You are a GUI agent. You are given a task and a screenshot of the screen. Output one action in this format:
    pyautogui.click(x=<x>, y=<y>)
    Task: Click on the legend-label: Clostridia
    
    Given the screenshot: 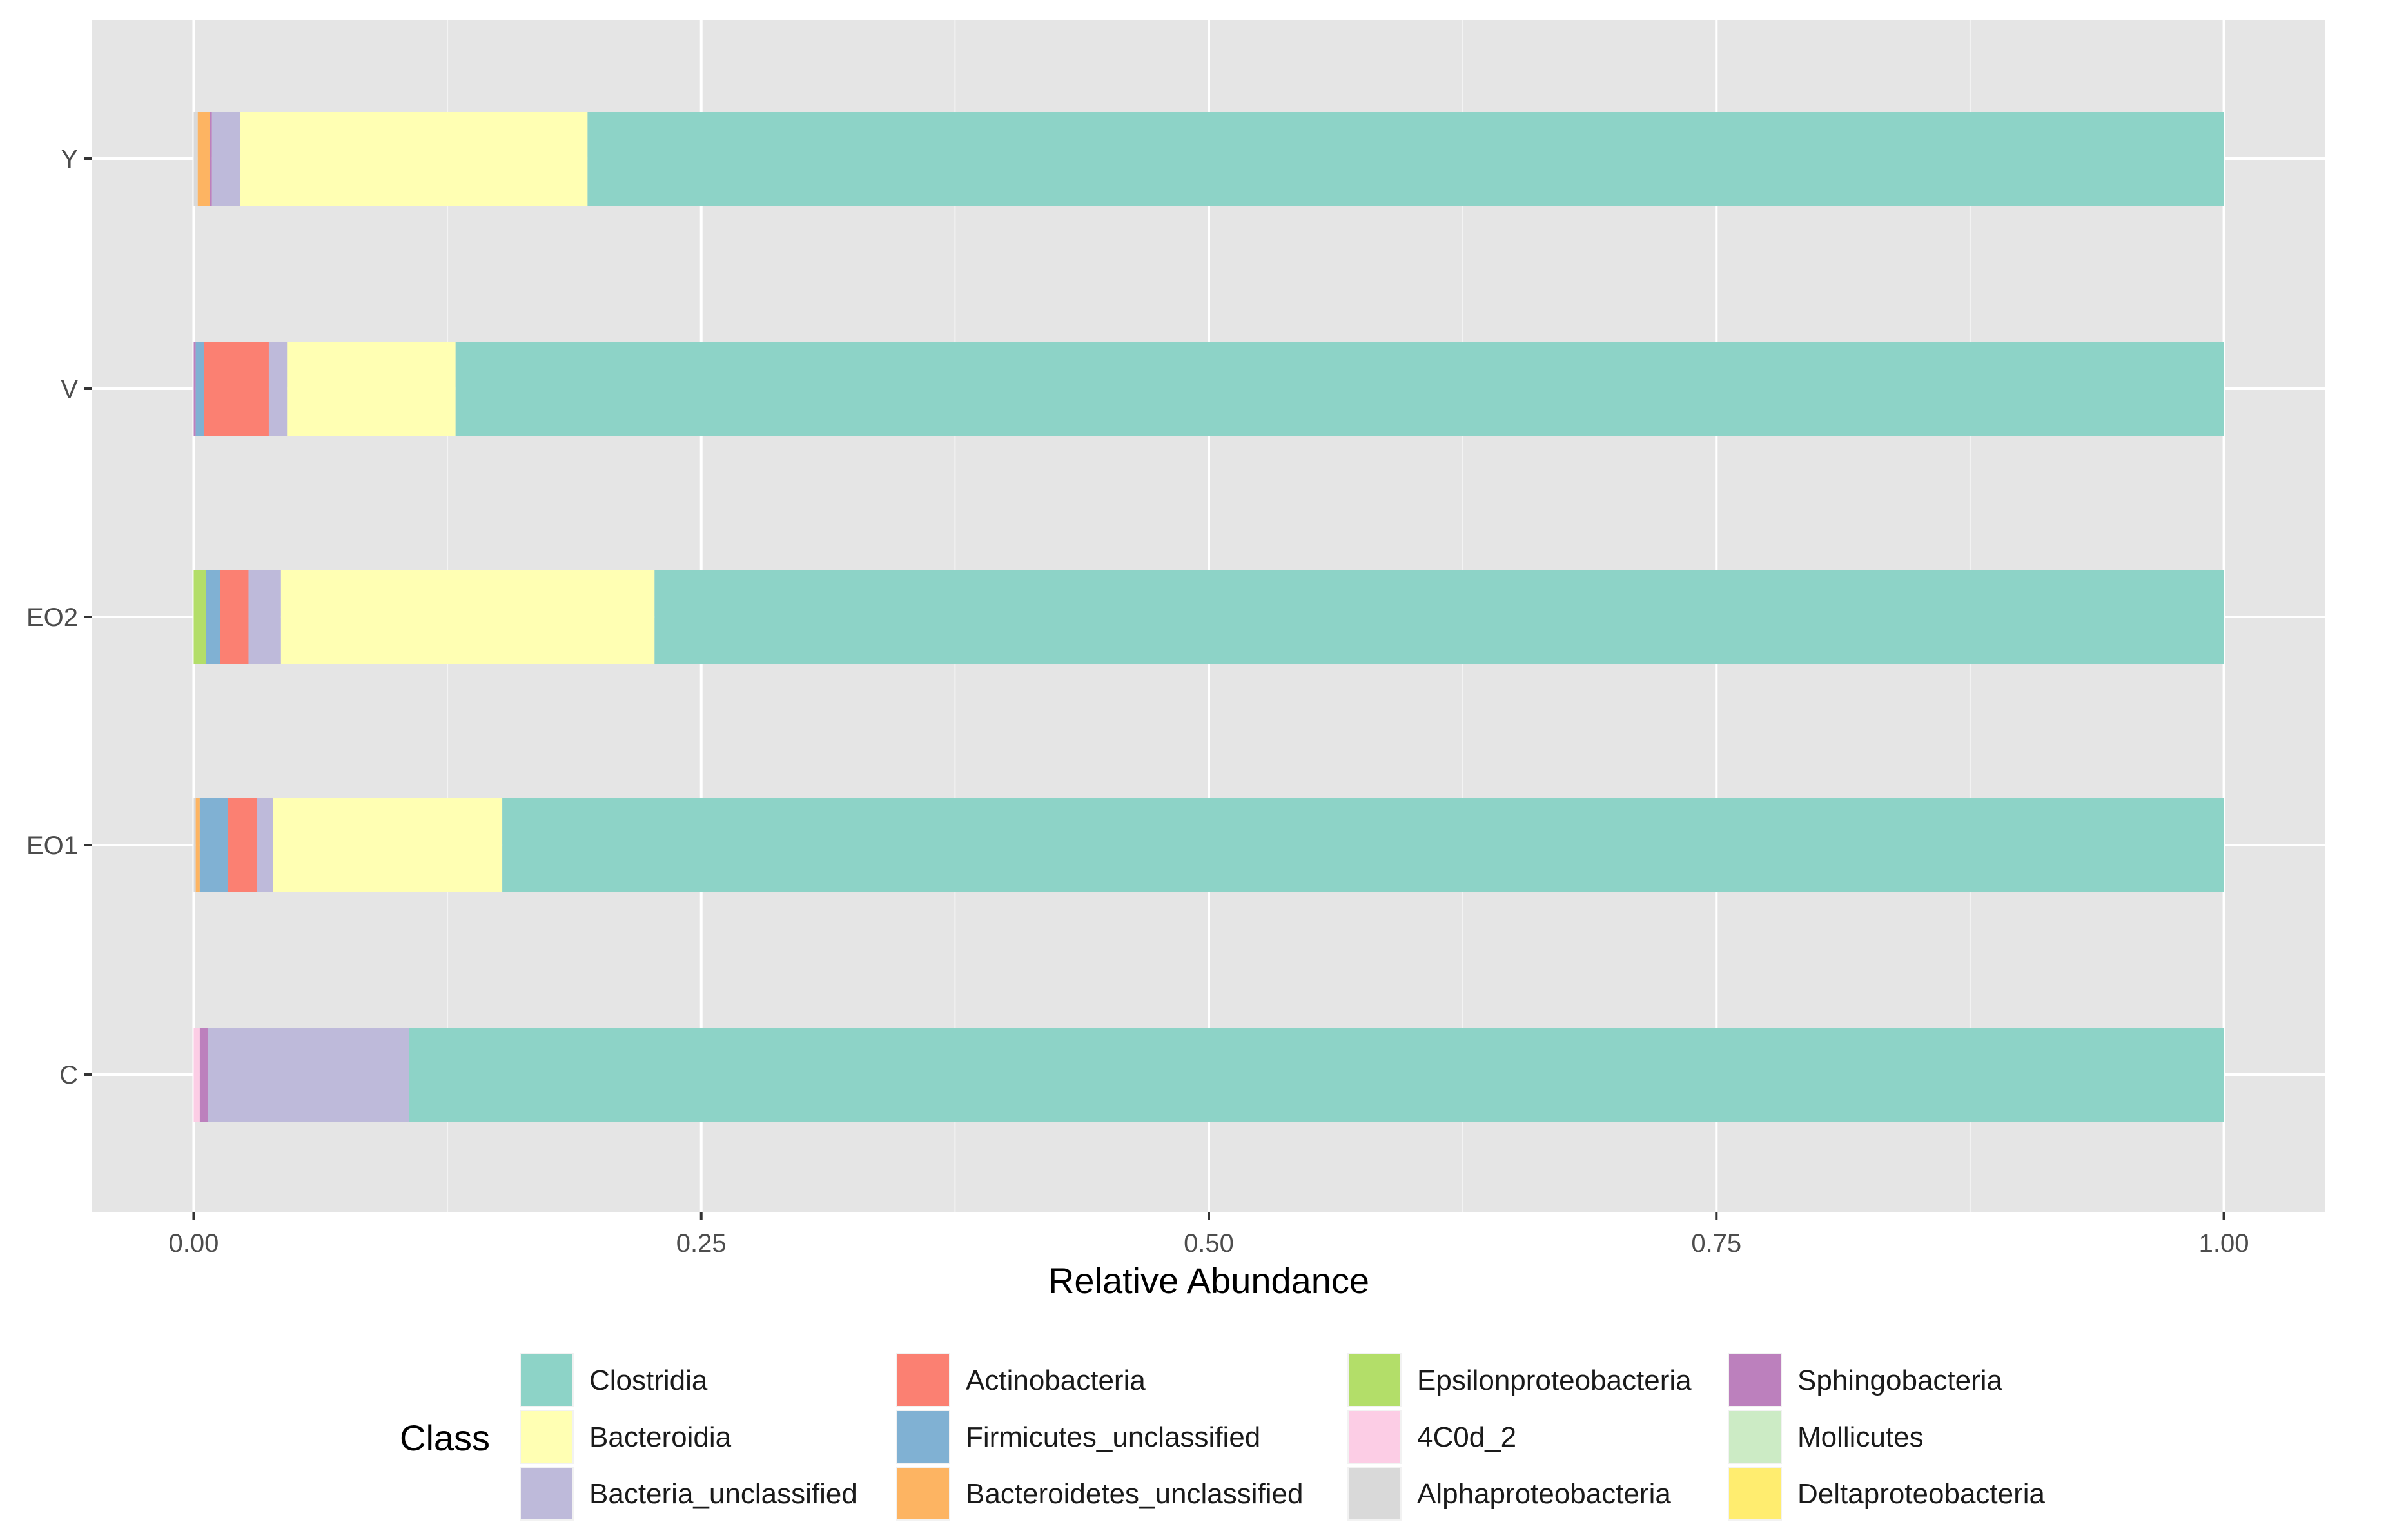 What is the action you would take?
    pyautogui.click(x=648, y=1380)
    